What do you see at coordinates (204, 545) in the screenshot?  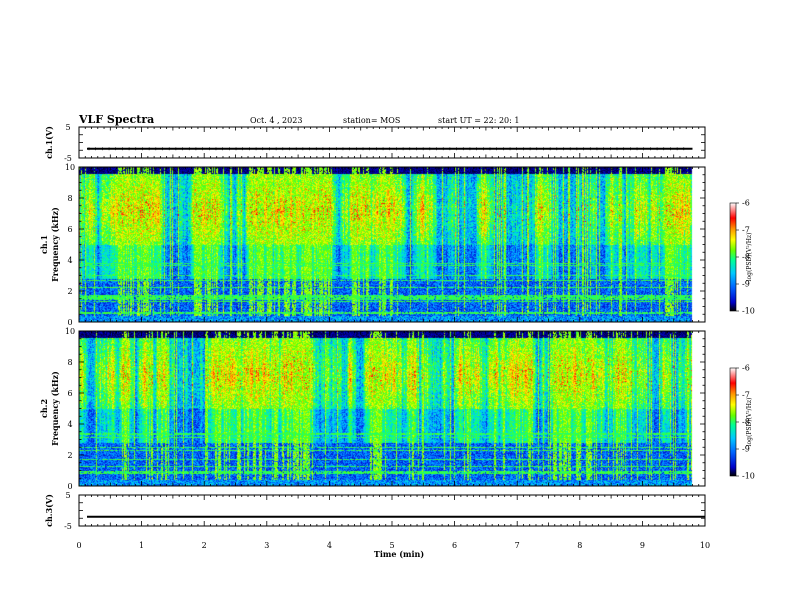 I see `x-tick-label: 2` at bounding box center [204, 545].